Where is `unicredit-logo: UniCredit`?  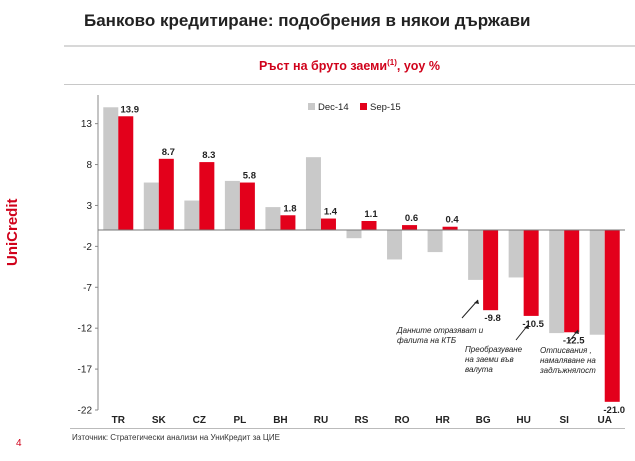 unicredit-logo: UniCredit is located at coordinates (12, 232).